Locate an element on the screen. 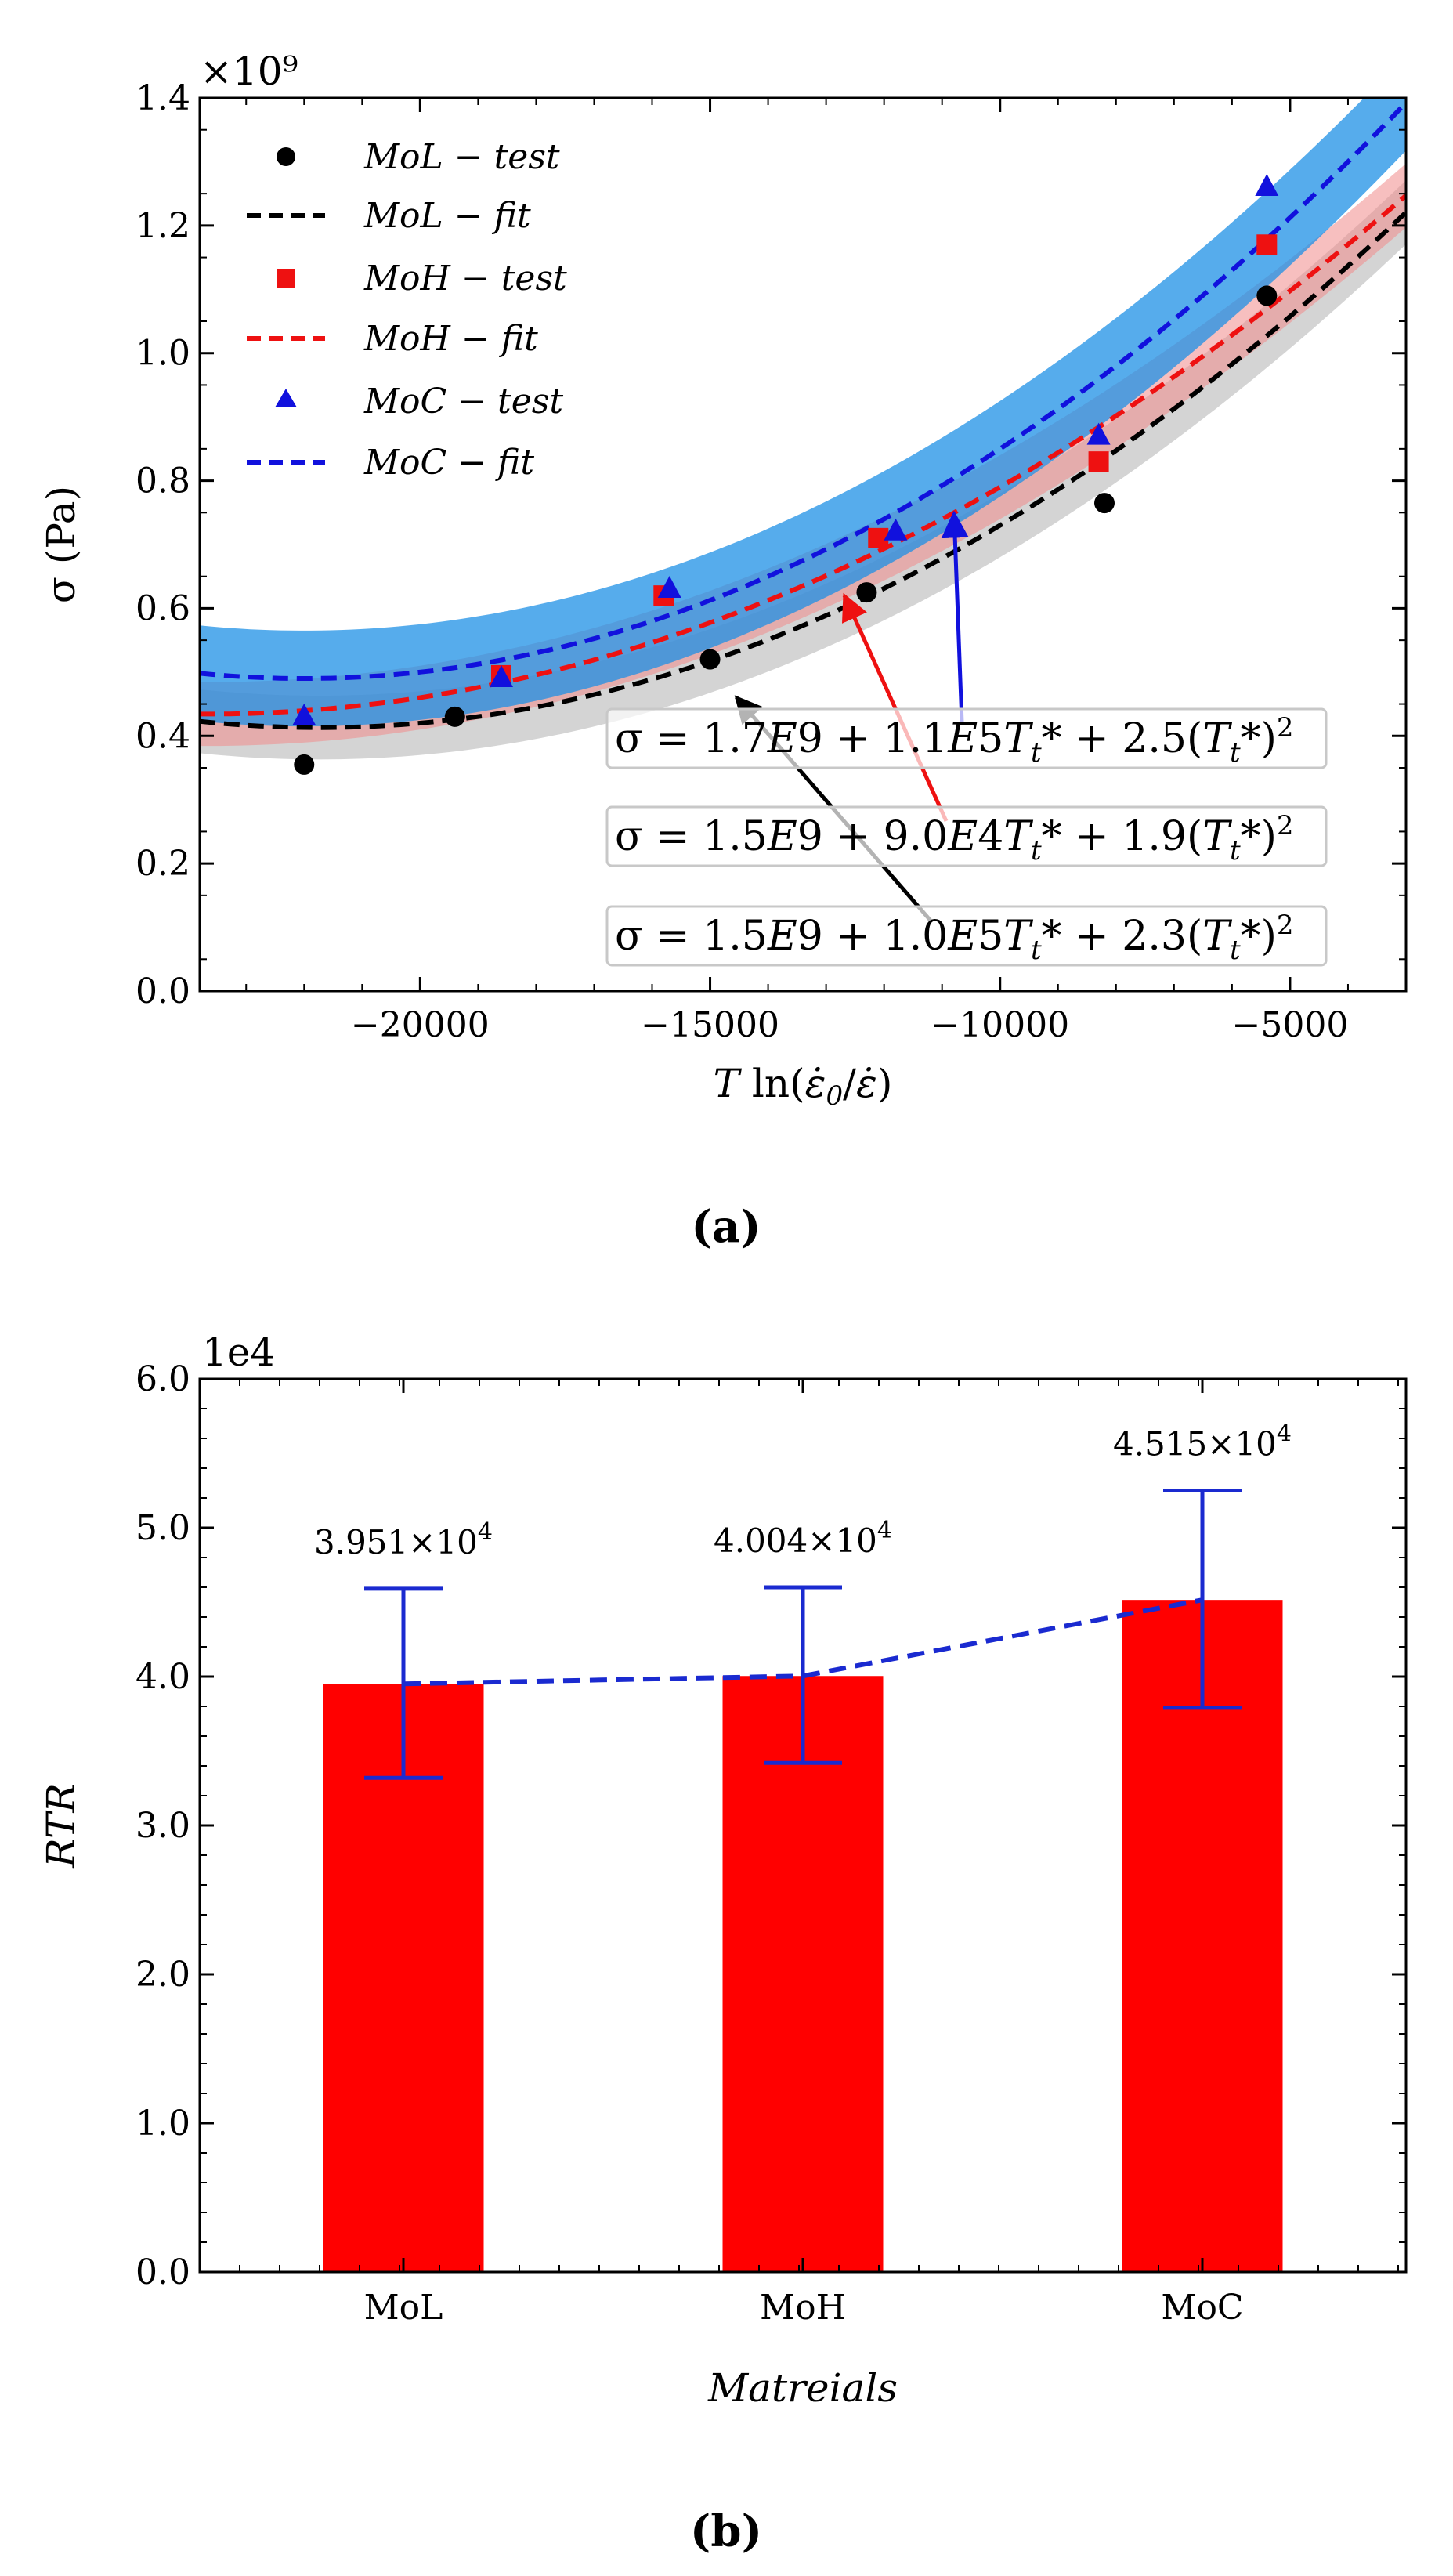 The width and height of the screenshot is (1453, 2576). x-tick-label-a: −10000 is located at coordinates (1000, 1025).